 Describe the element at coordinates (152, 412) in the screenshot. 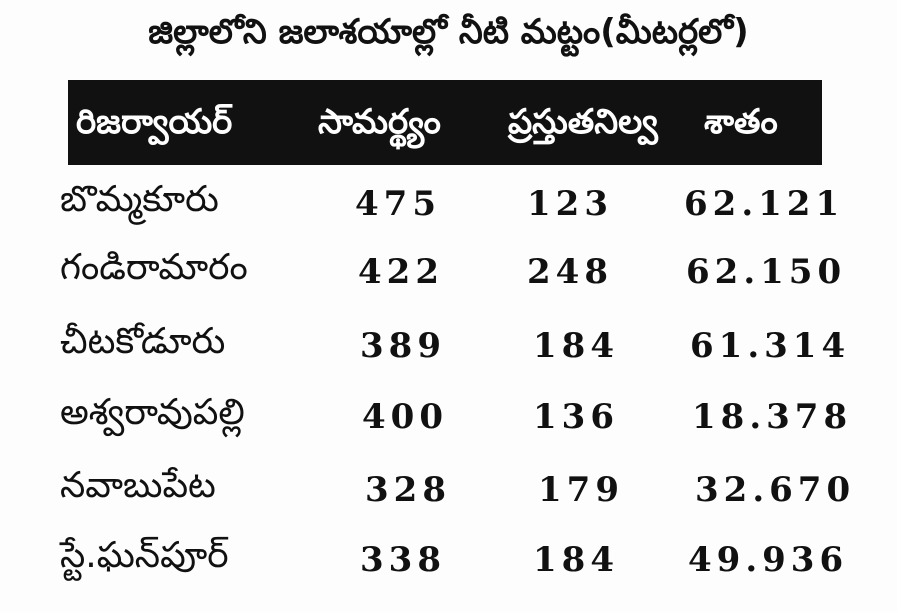

I see `reservoir-name: అశ్వరావుపల్లి` at that location.